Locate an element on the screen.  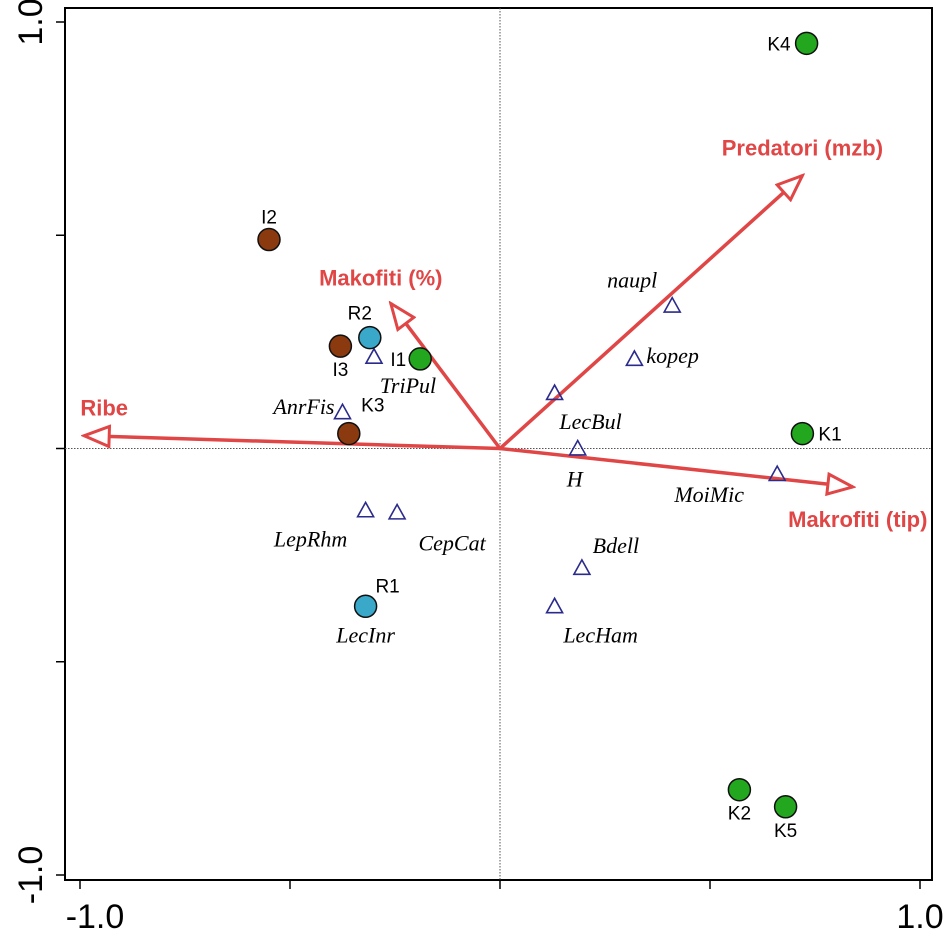
site-label-i2: I2 is located at coordinates (269, 218).